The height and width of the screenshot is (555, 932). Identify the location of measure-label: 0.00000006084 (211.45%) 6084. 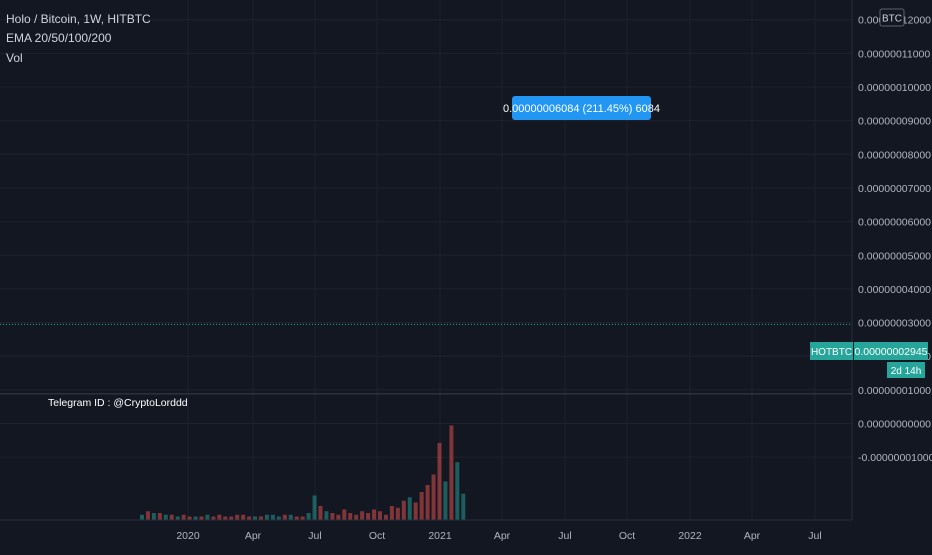
(581, 109).